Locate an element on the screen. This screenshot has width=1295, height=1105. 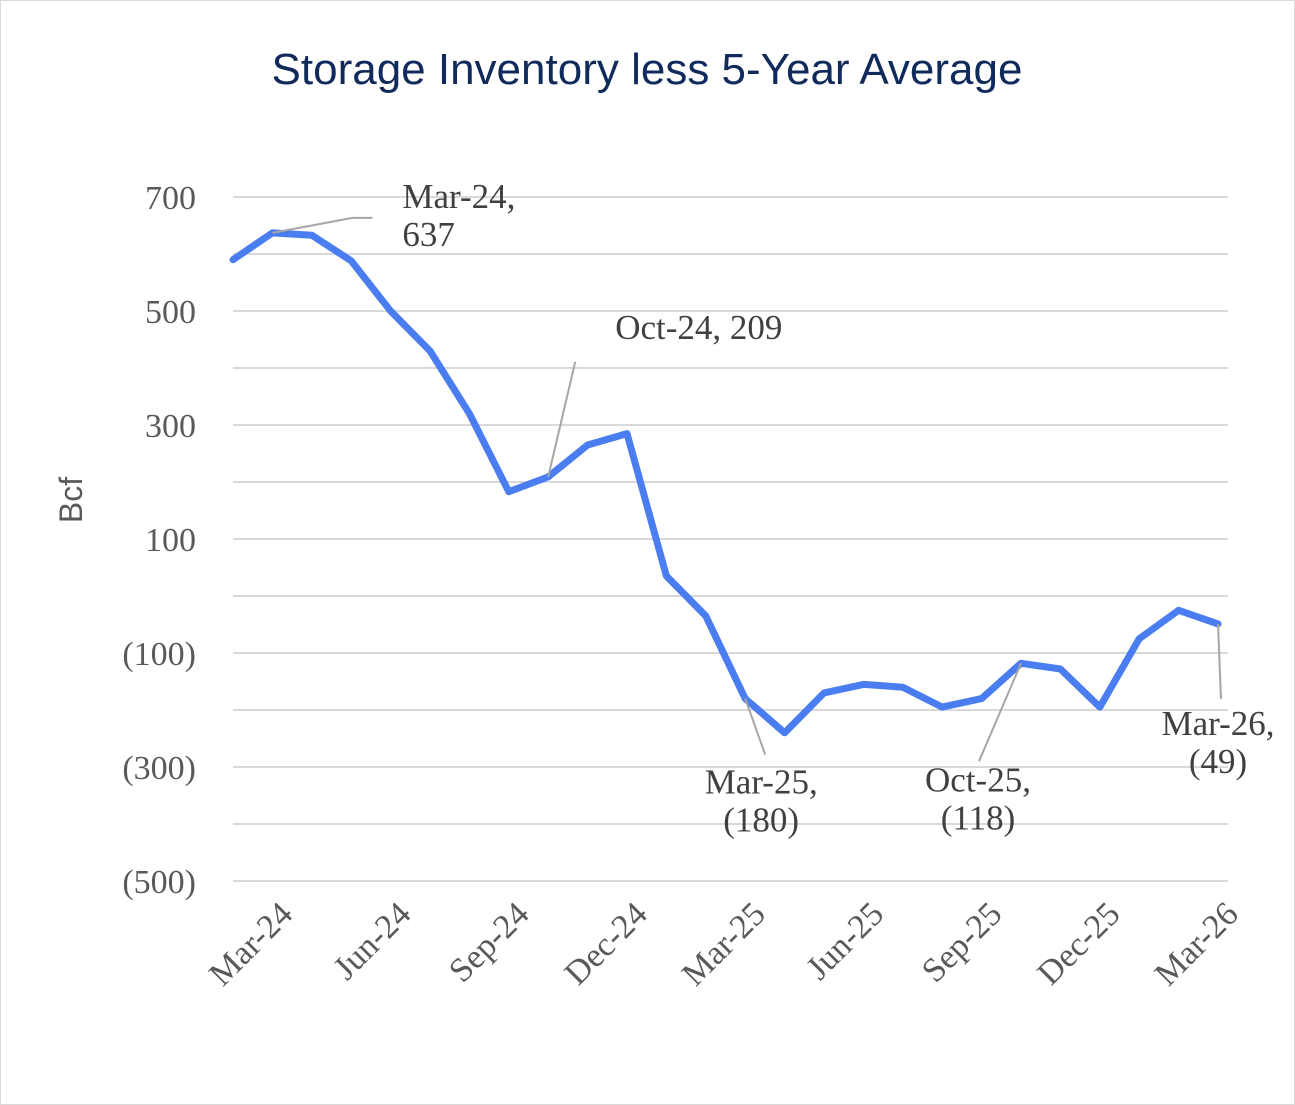
x-tick-label: Dec-24 is located at coordinates (606, 943).